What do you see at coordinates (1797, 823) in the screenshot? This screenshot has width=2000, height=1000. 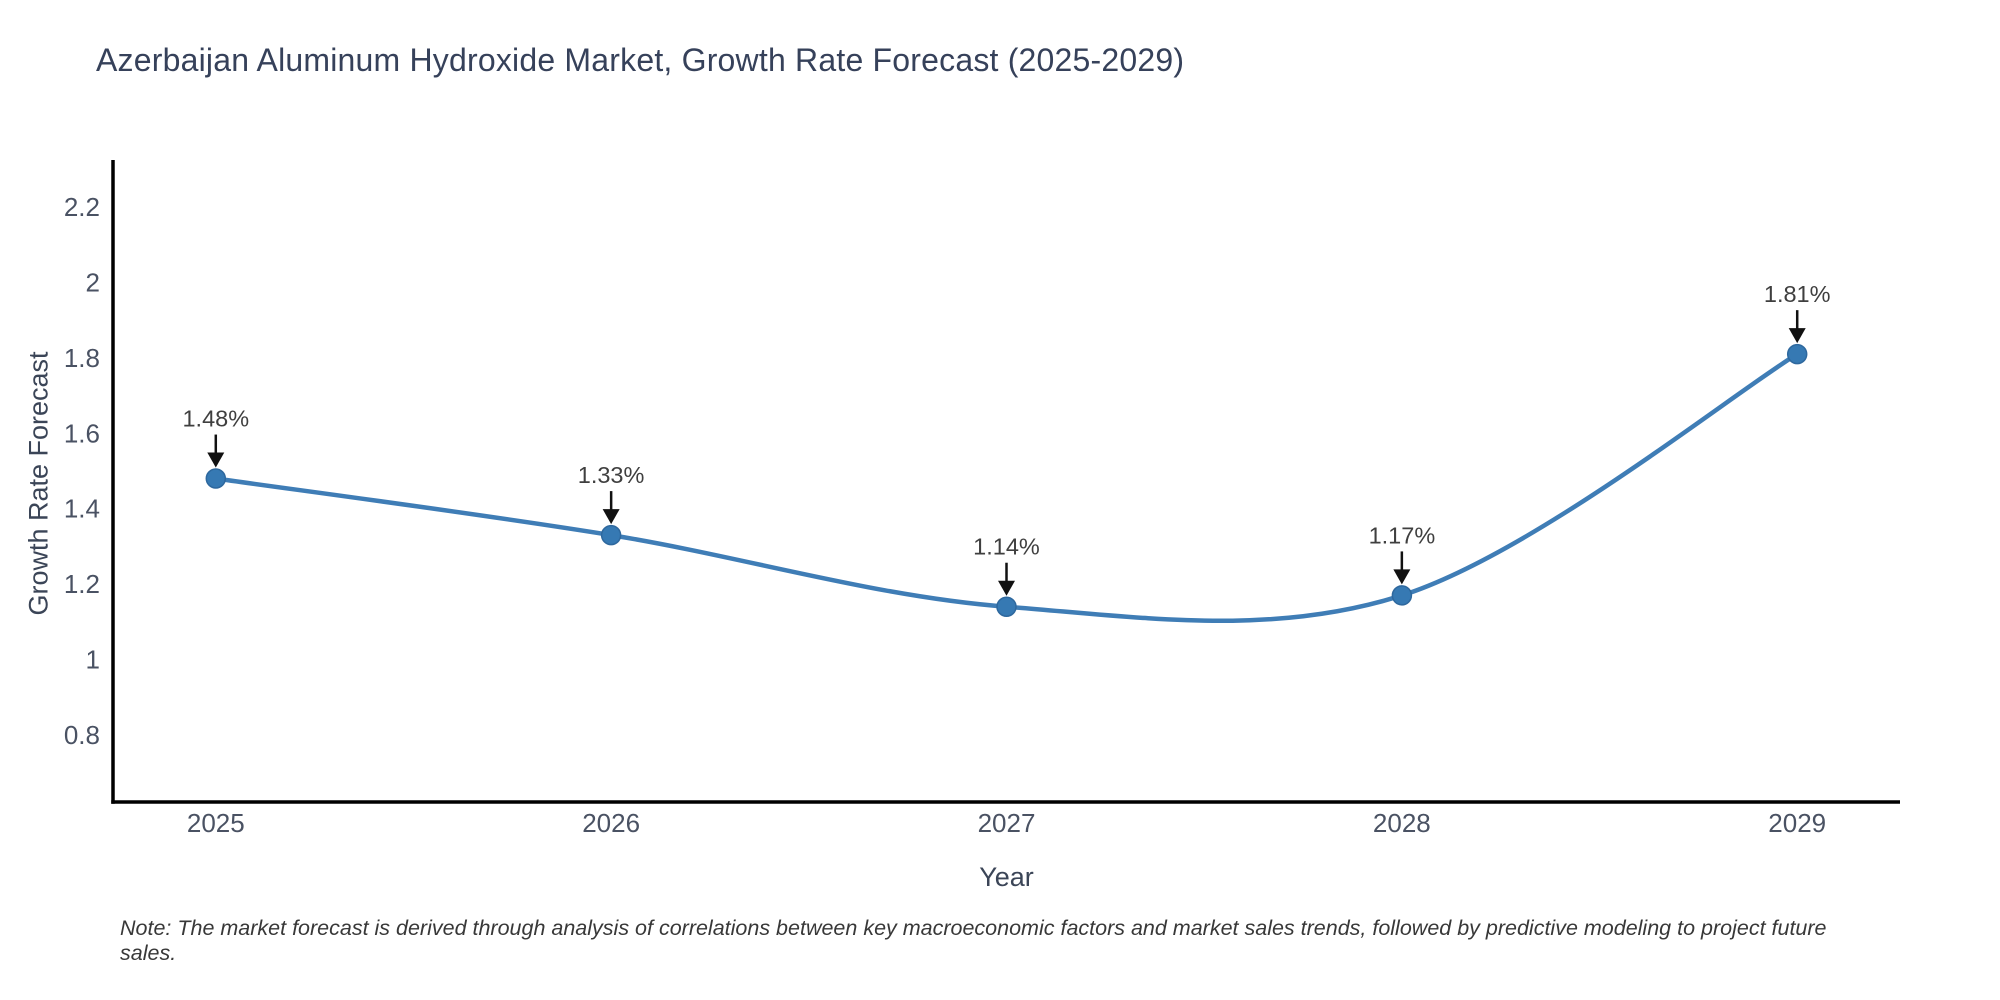 I see `x-tick-label: 2029` at bounding box center [1797, 823].